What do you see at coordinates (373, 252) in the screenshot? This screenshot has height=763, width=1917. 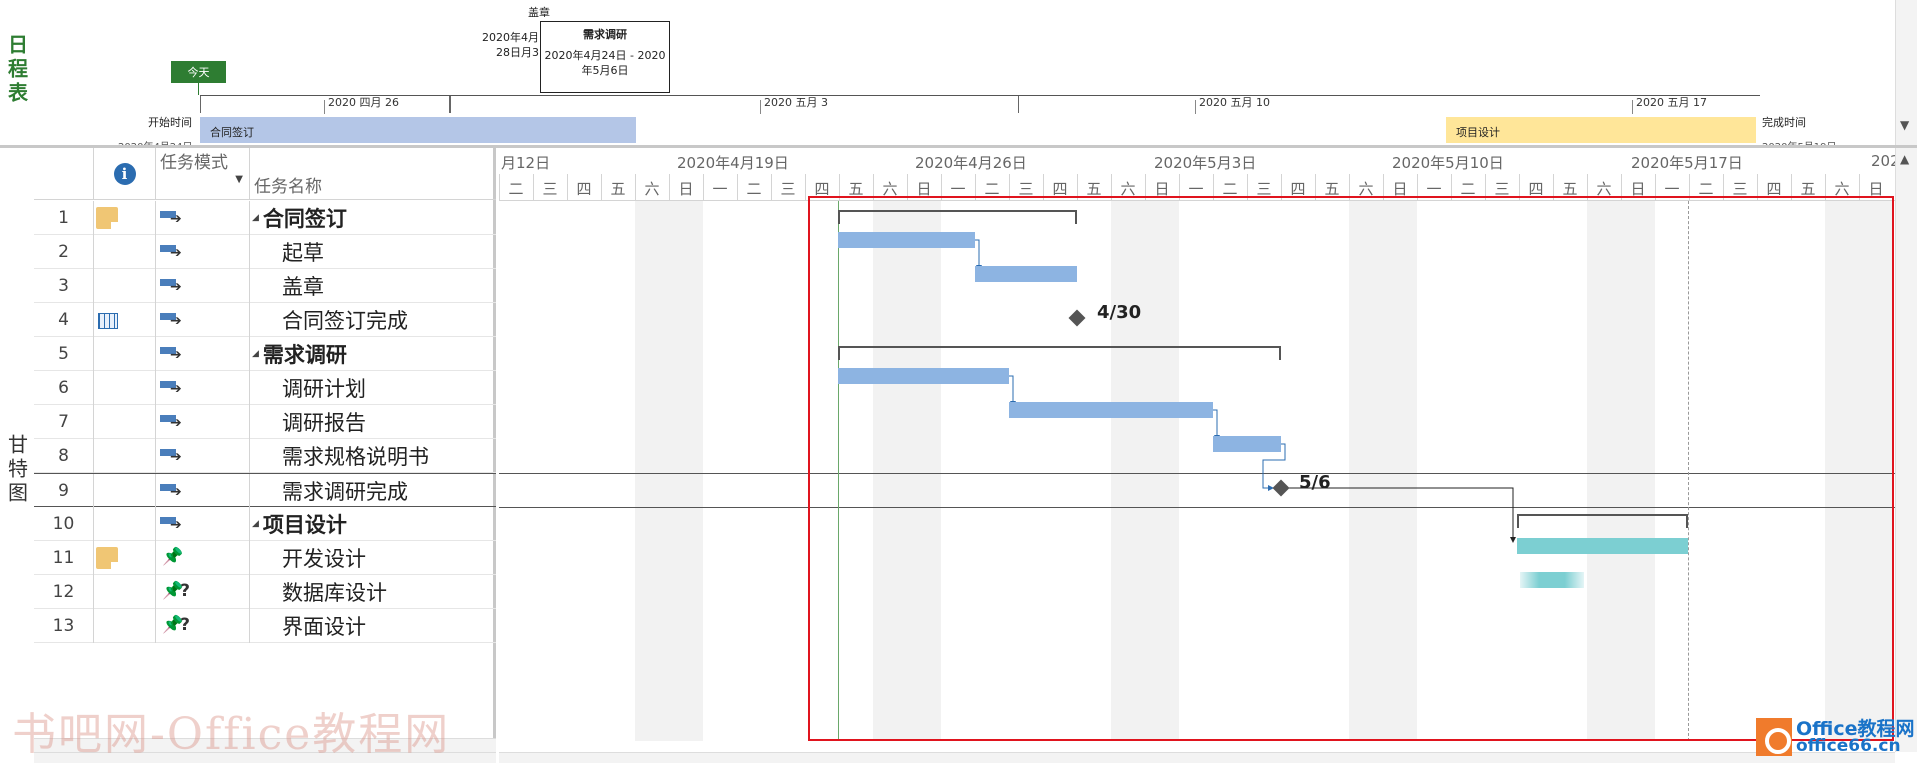 I see `row-task-name: 起草` at bounding box center [373, 252].